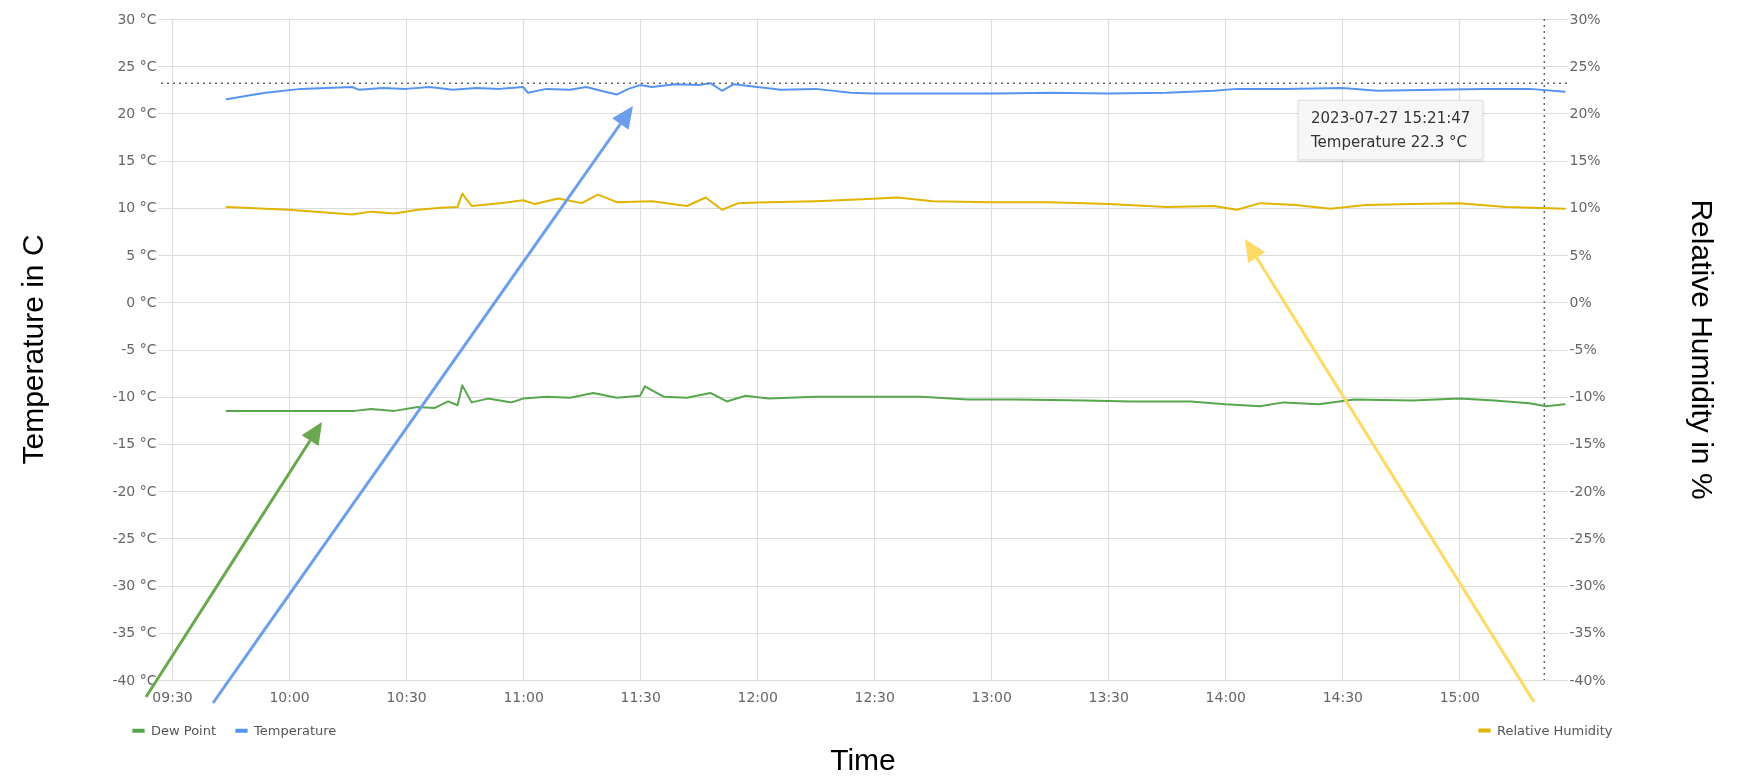 Image resolution: width=1740 pixels, height=780 pixels. I want to click on y-tick-label: -15 °C, so click(134, 443).